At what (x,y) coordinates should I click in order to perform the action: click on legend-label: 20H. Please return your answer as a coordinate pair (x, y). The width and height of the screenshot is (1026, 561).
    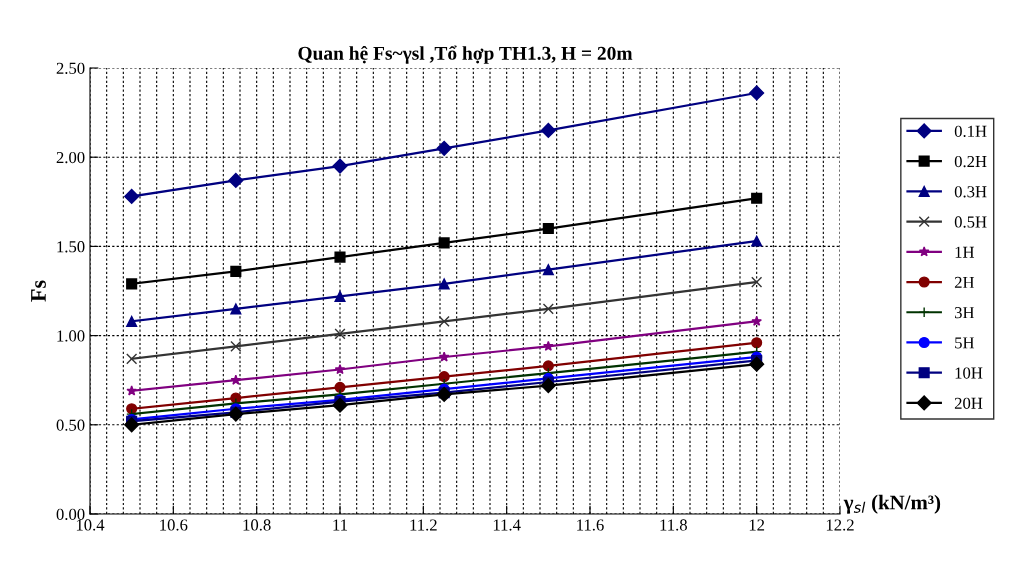
    Looking at the image, I should click on (968, 403).